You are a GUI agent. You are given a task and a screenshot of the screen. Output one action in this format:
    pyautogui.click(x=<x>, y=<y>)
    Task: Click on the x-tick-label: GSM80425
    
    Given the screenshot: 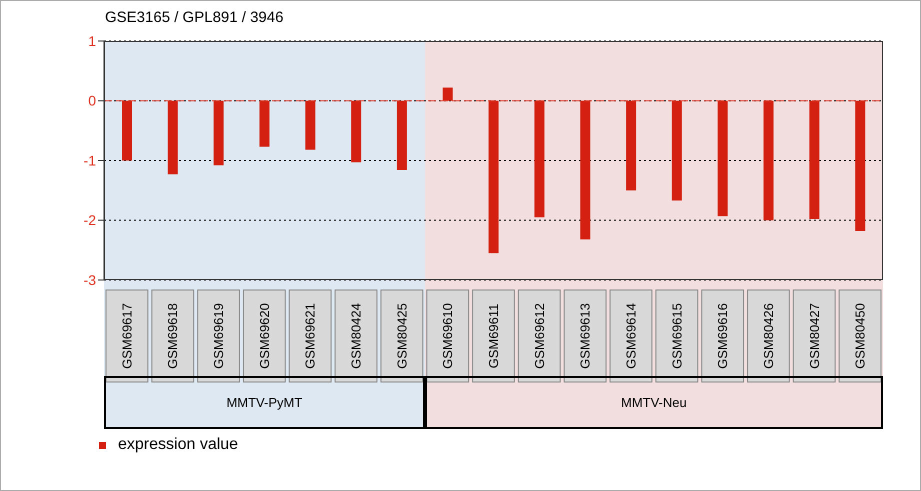 What is the action you would take?
    pyautogui.click(x=402, y=336)
    